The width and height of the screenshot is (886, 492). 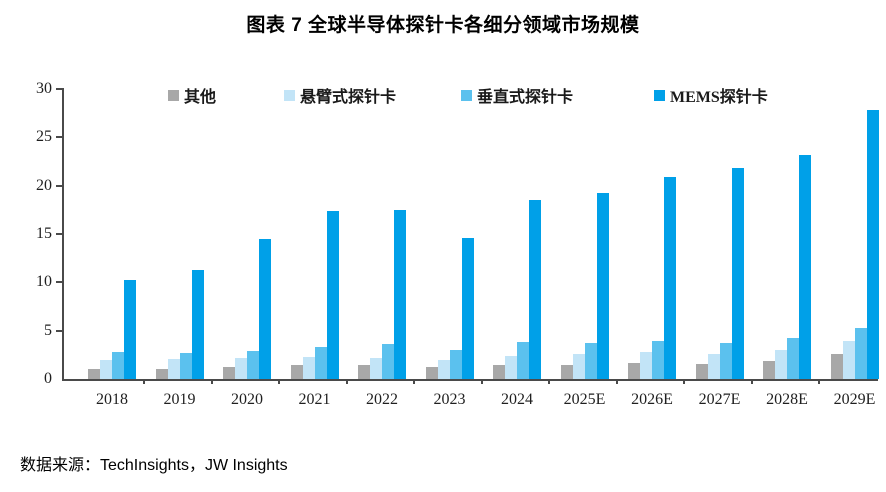 I want to click on bar-2023-series0, so click(x=431, y=373).